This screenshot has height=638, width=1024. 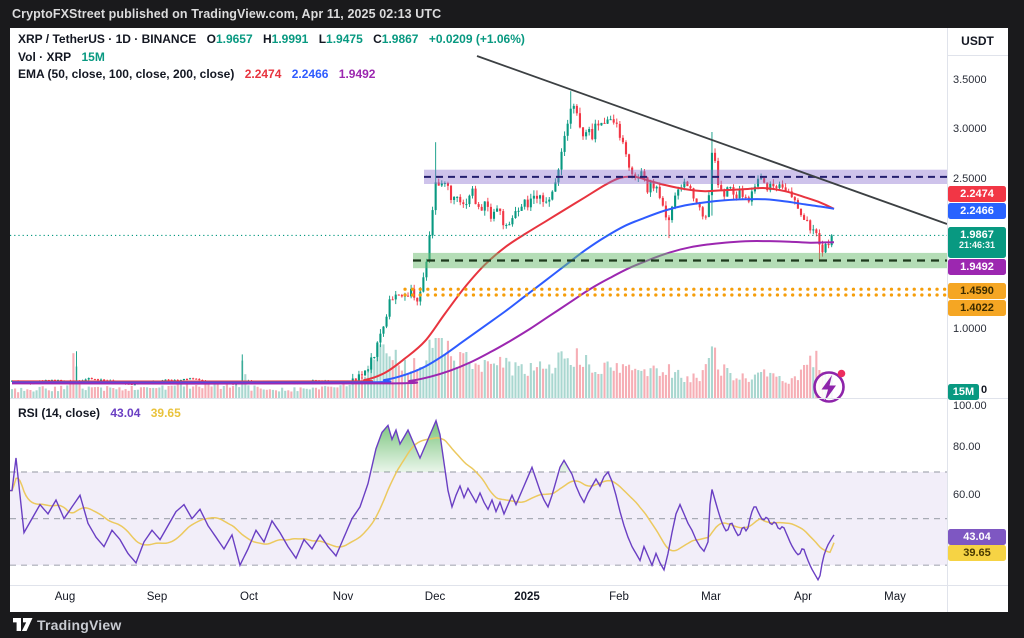 What do you see at coordinates (967, 495) in the screenshot?
I see `rsi-tick: 60.00` at bounding box center [967, 495].